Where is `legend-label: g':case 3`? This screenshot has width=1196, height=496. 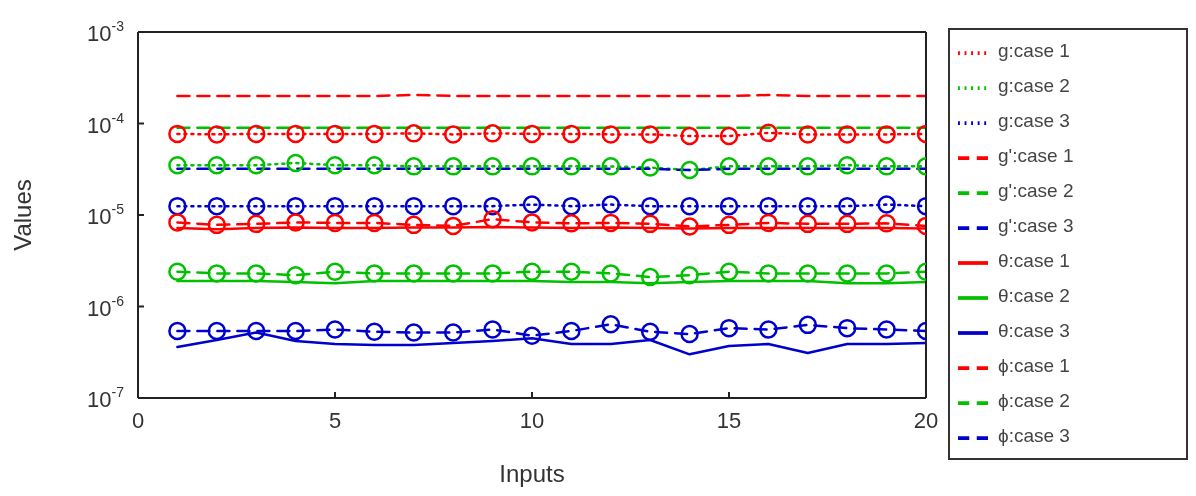 legend-label: g':case 3 is located at coordinates (1036, 225).